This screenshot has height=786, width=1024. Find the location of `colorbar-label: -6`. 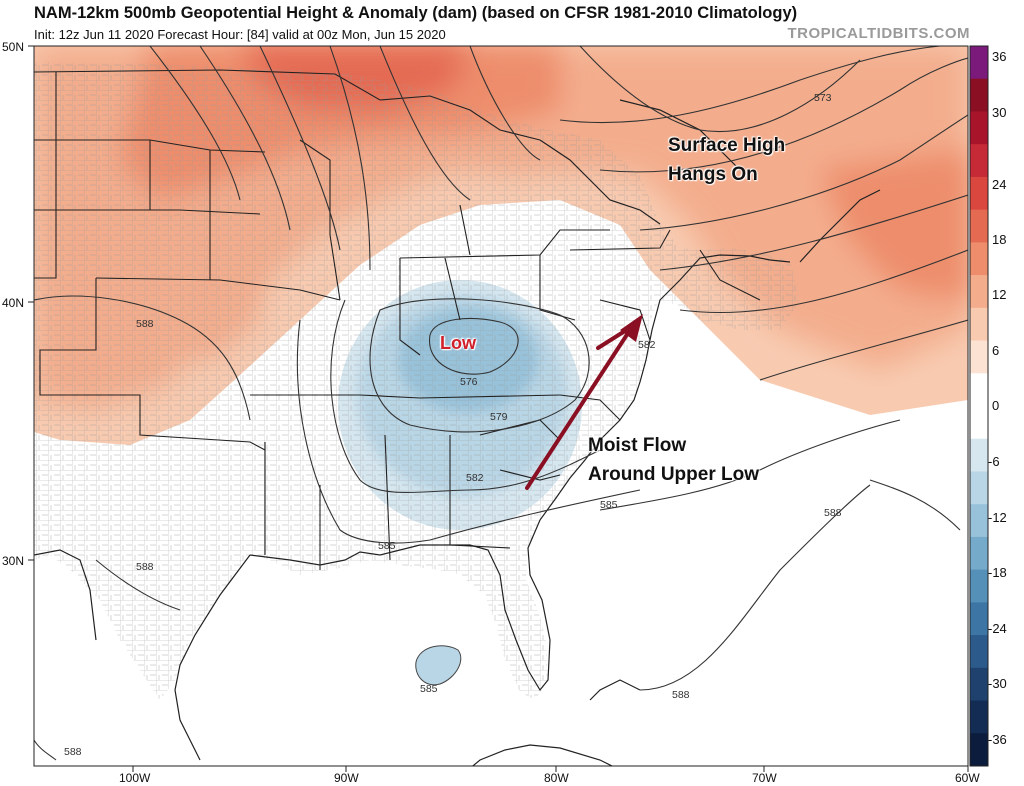

colorbar-label: -6 is located at coordinates (994, 461).